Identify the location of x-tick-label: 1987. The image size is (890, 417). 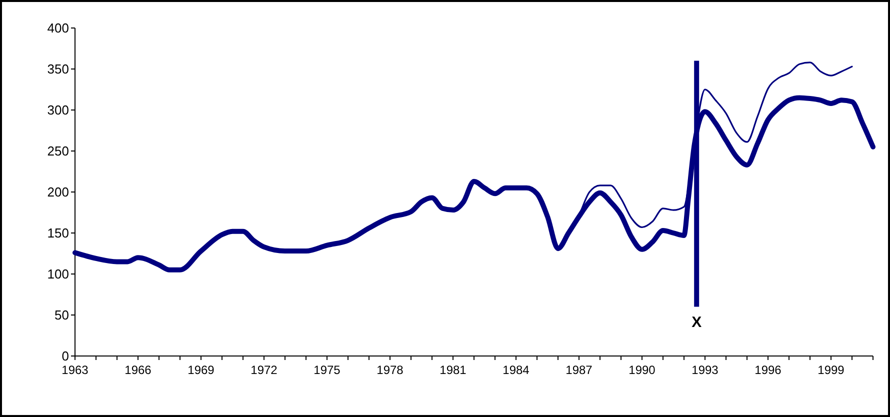
(579, 370).